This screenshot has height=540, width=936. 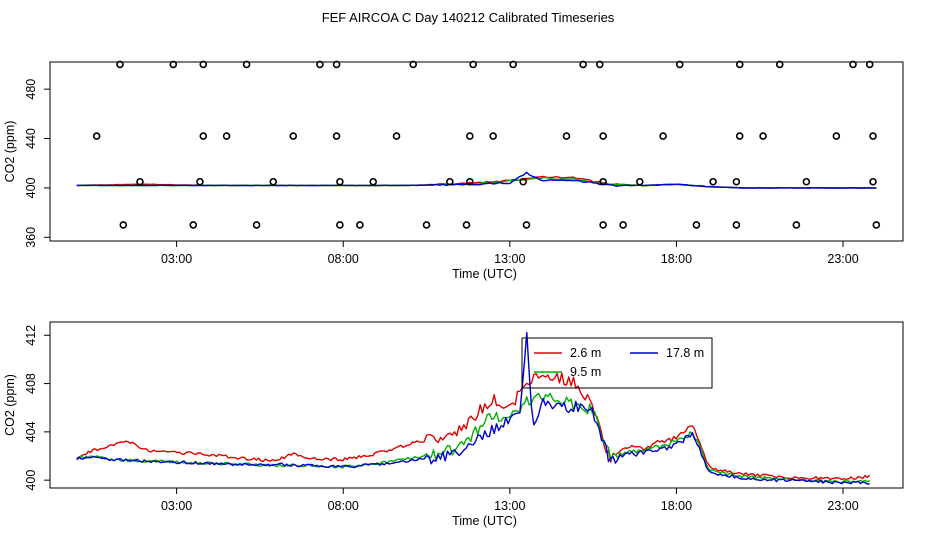 What do you see at coordinates (585, 353) in the screenshot?
I see `legend-label: 2.6 m` at bounding box center [585, 353].